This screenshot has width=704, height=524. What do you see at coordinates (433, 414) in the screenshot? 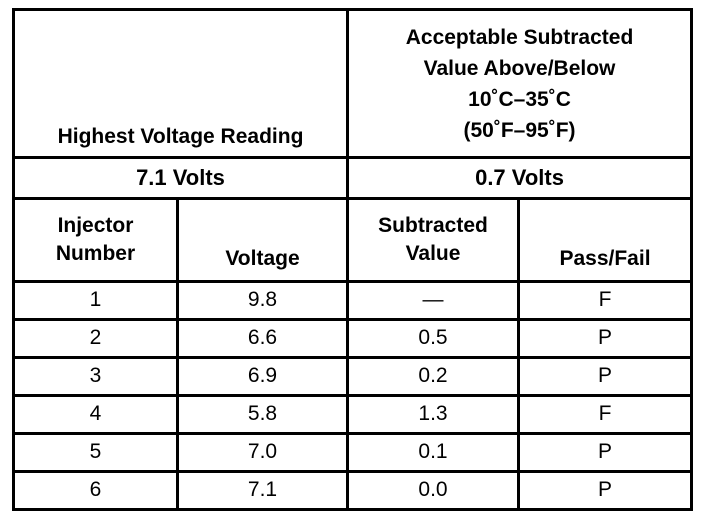
I see `subtracted-value-cell: 1.3` at bounding box center [433, 414].